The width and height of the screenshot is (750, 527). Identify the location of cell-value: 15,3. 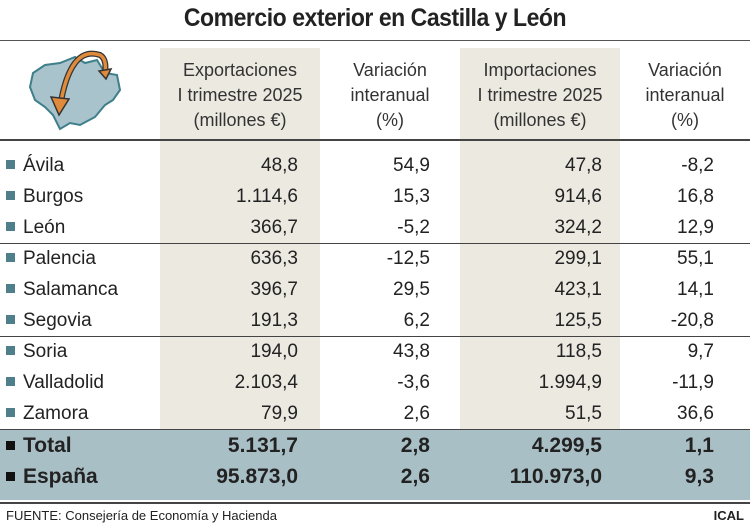
(411, 196).